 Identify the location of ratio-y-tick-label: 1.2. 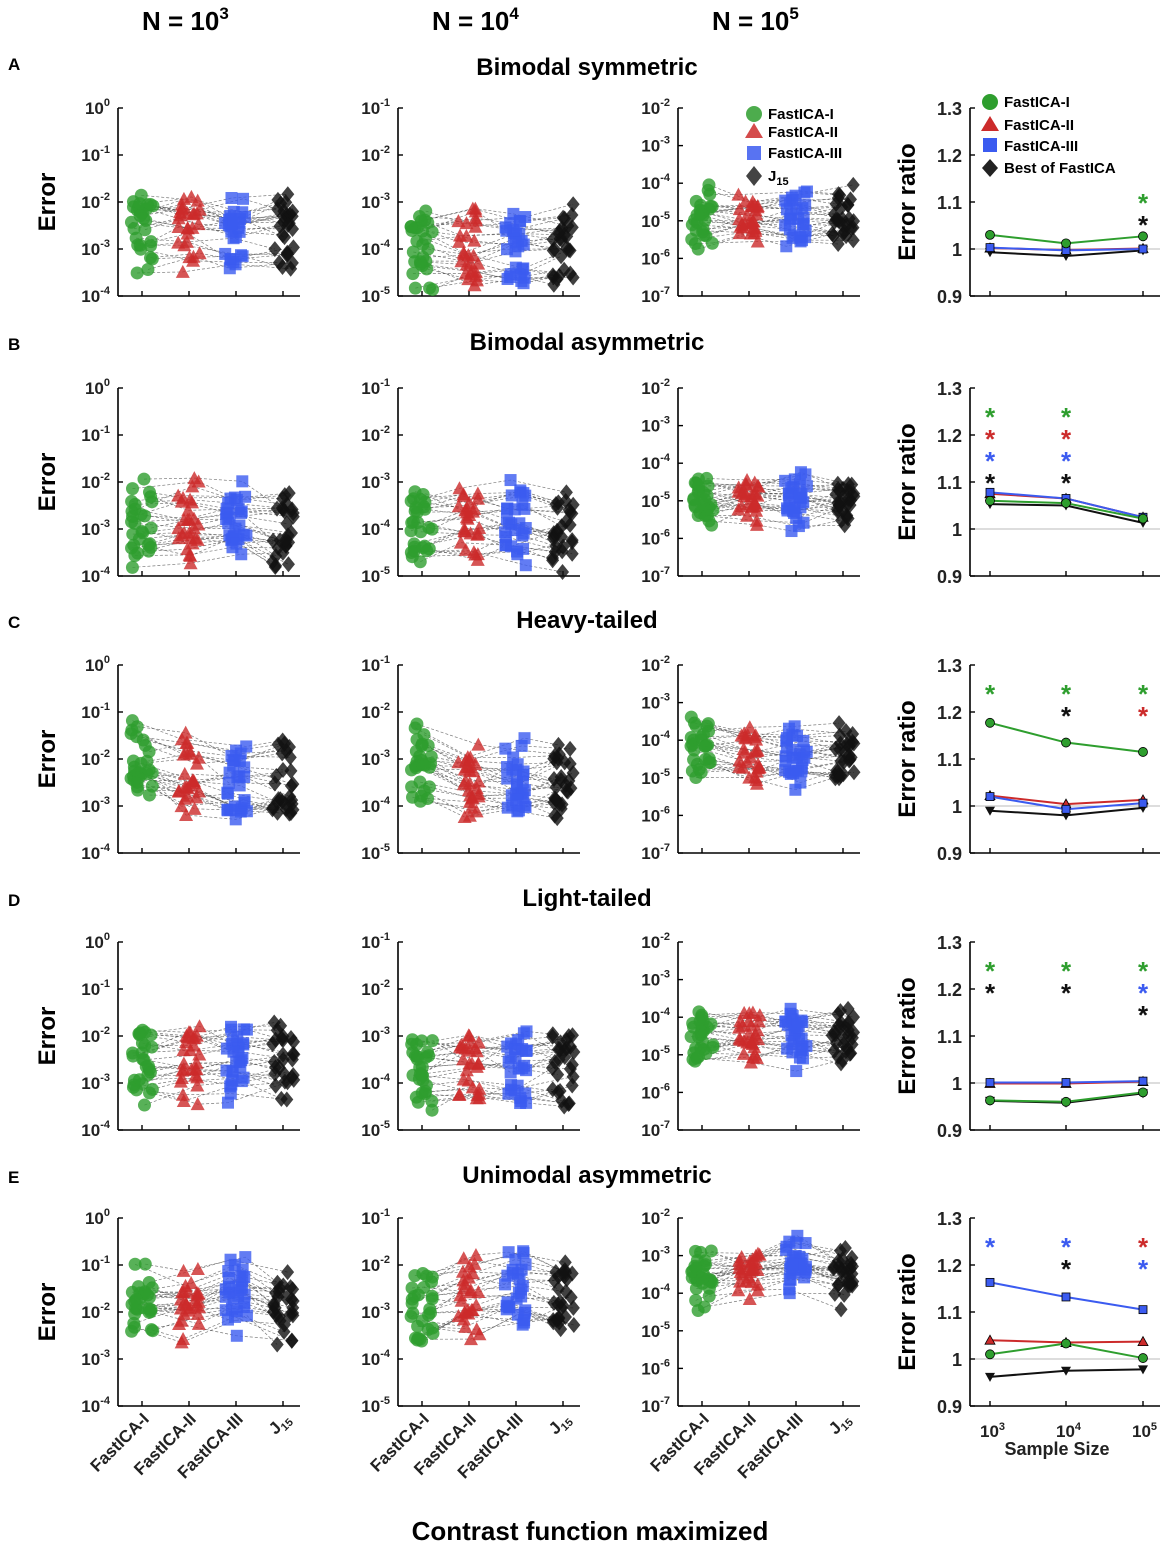
(949, 1266).